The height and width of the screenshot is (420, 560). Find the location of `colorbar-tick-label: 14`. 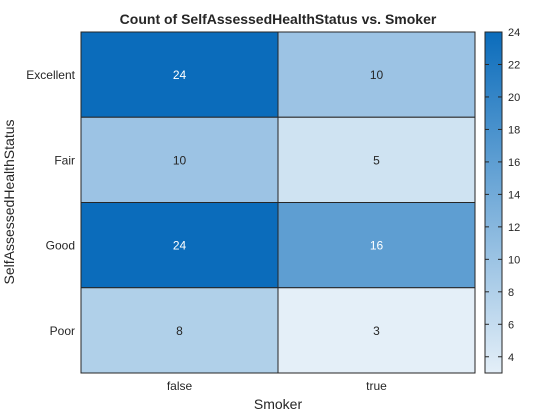

colorbar-tick-label: 14 is located at coordinates (514, 195).